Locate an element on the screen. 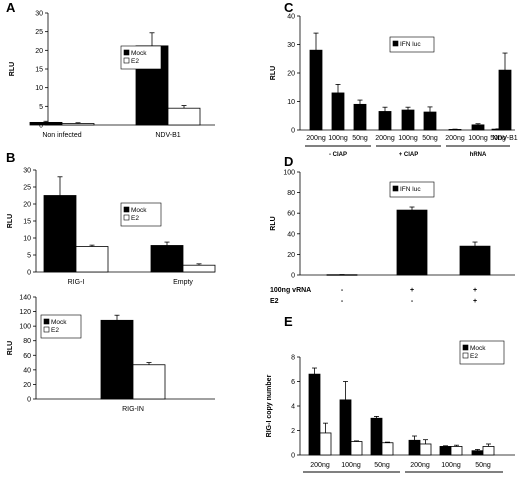  panel-b-category-label: RIG-I is located at coordinates (76, 282).